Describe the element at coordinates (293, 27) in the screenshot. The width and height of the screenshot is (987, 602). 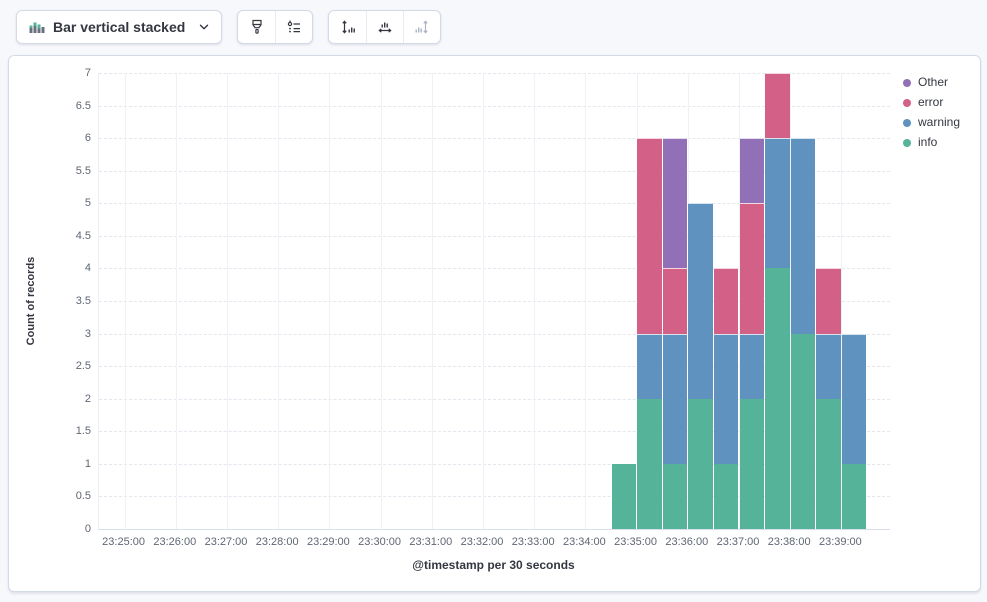
I see `legend-settings-button` at that location.